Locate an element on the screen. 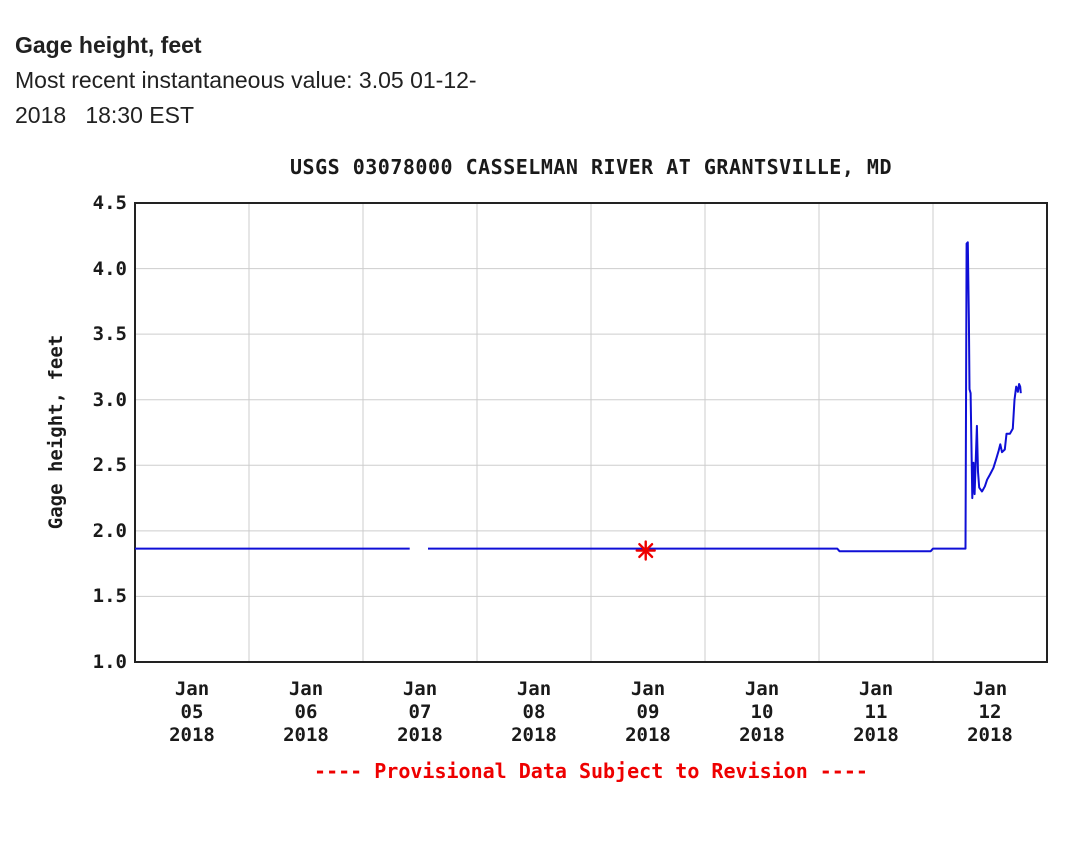 The height and width of the screenshot is (856, 1068). x-tick-label: Jan 08 2018 is located at coordinates (534, 712).